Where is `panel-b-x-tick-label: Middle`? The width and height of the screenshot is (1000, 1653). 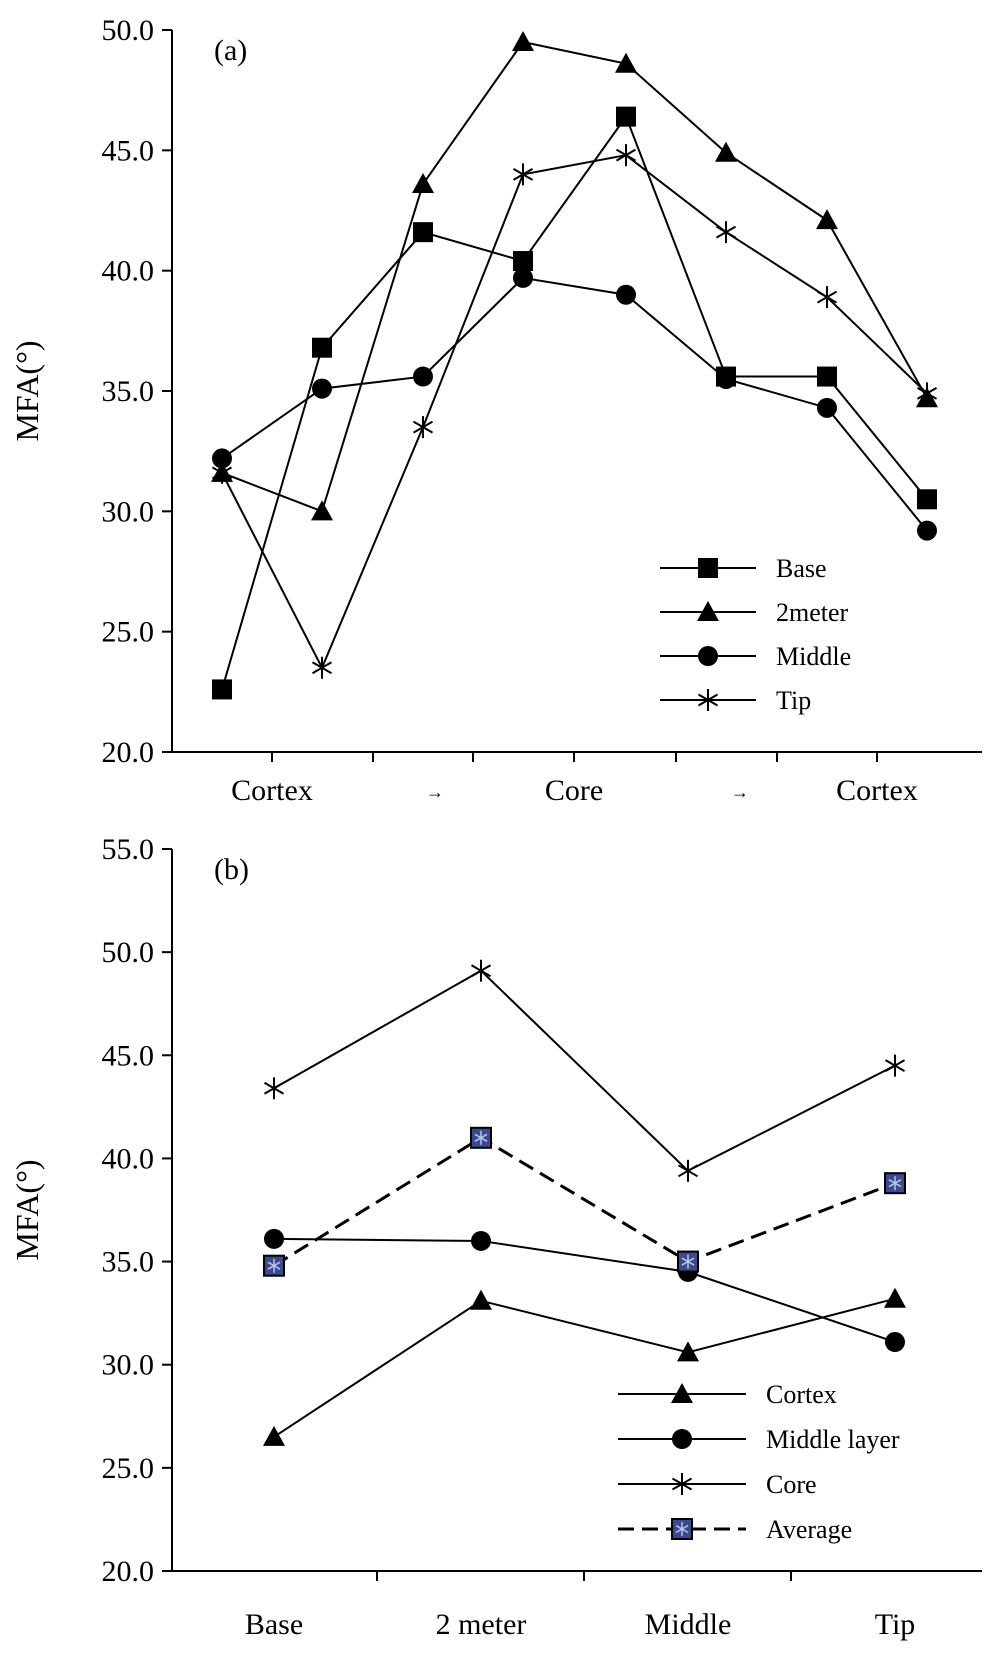 panel-b-x-tick-label: Middle is located at coordinates (688, 1624).